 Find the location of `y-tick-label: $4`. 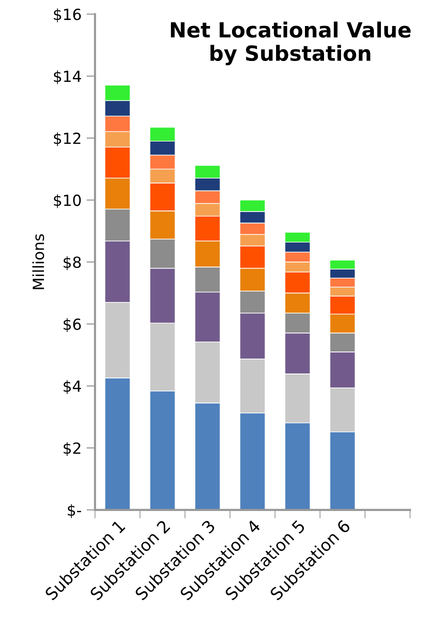

y-tick-label: $4 is located at coordinates (72, 387).